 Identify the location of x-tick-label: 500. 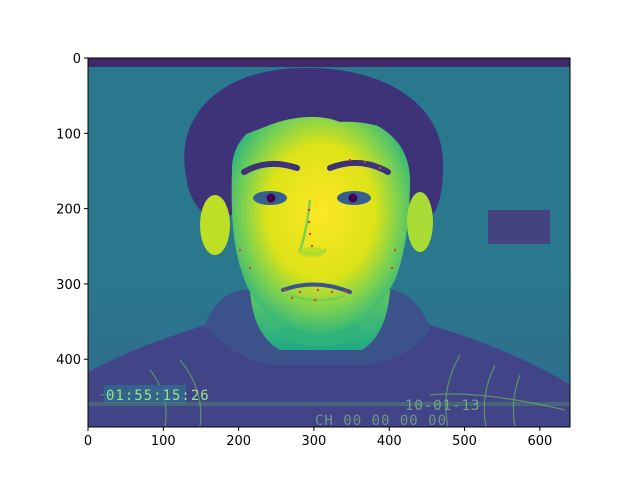
(464, 441).